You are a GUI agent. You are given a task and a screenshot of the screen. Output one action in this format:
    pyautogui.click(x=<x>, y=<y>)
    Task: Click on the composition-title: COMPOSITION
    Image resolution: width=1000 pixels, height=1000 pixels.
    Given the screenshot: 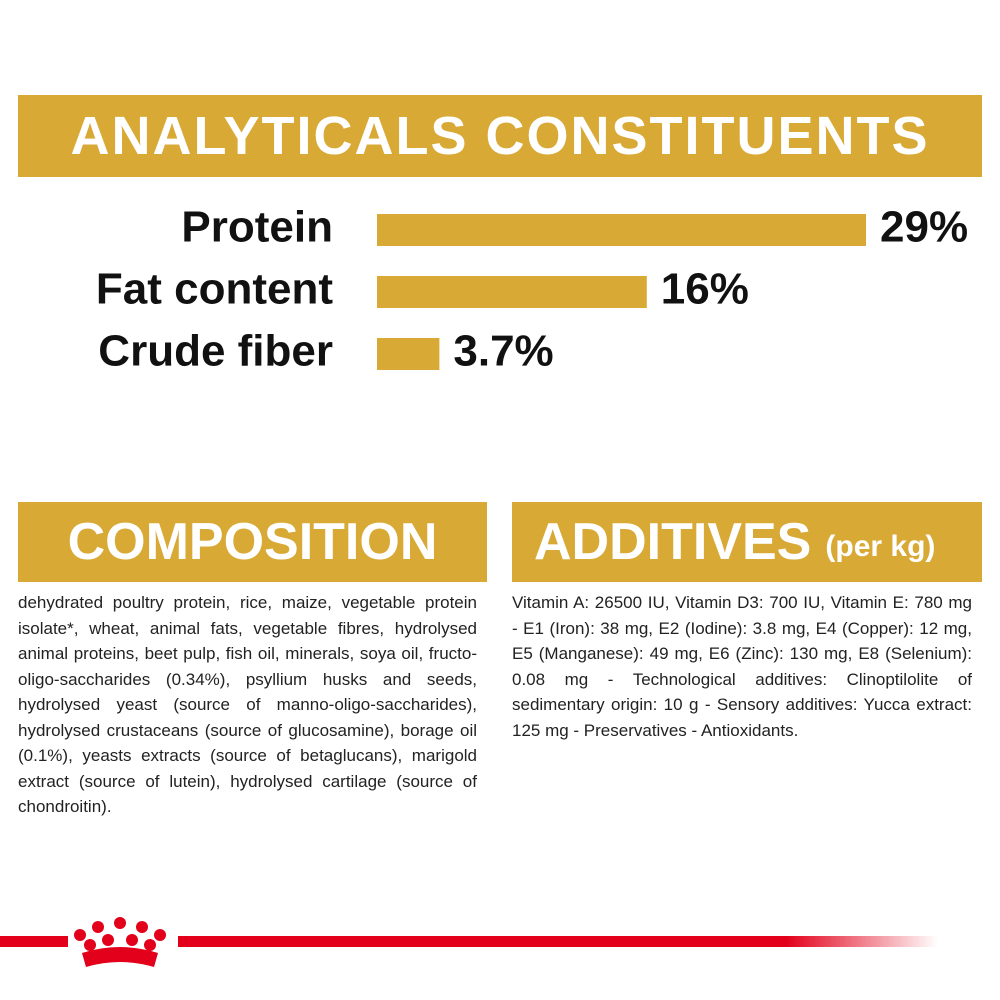 What is the action you would take?
    pyautogui.click(x=252, y=542)
    